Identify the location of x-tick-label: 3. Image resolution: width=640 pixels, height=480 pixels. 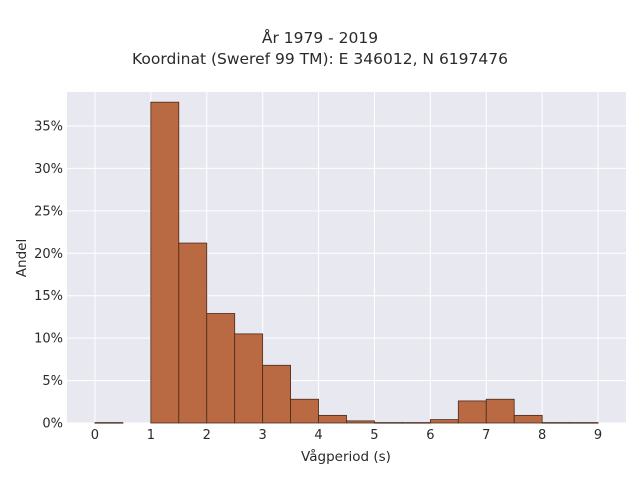
(263, 435).